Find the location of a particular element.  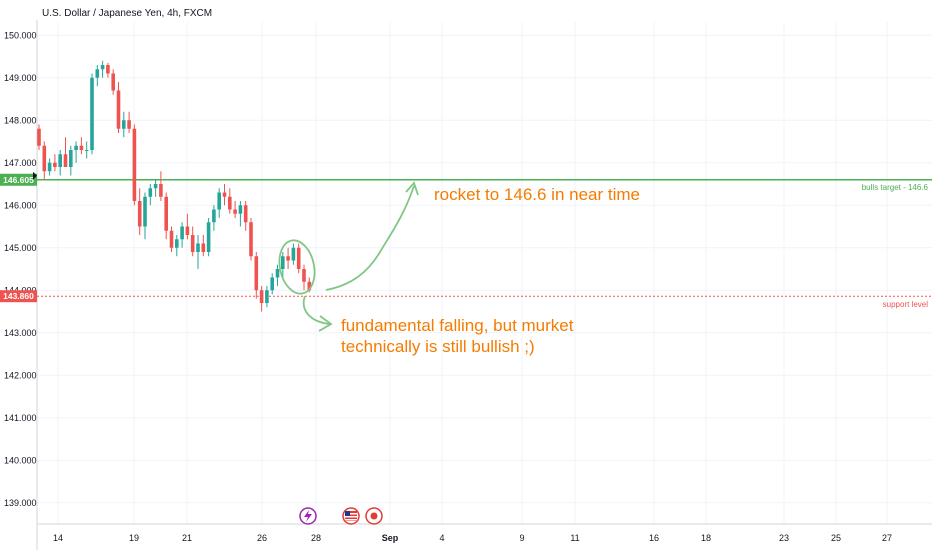

y-tick-label: 148.000 is located at coordinates (20, 120).